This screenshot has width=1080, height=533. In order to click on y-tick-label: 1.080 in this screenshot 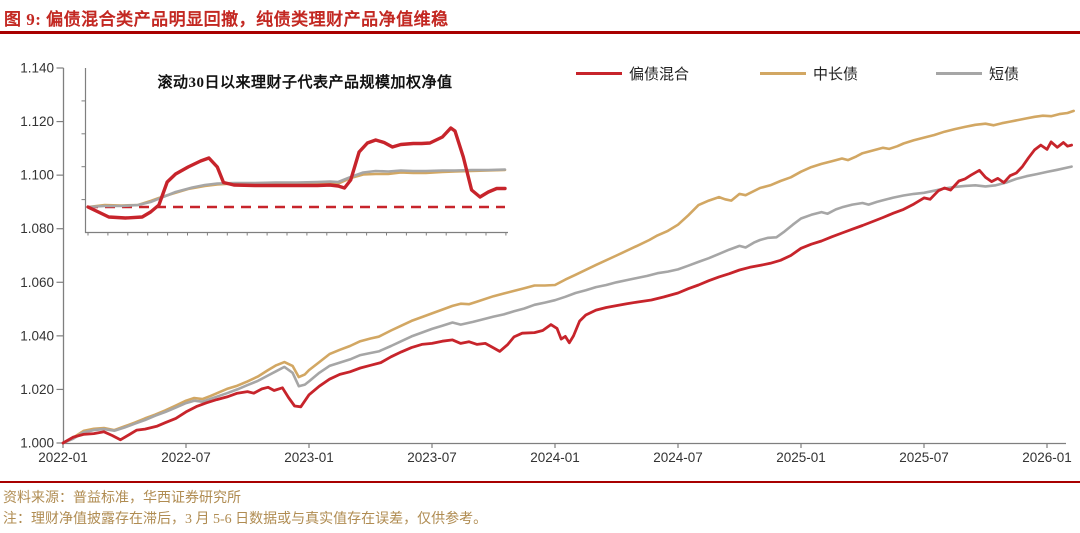, I will do `click(37, 228)`.